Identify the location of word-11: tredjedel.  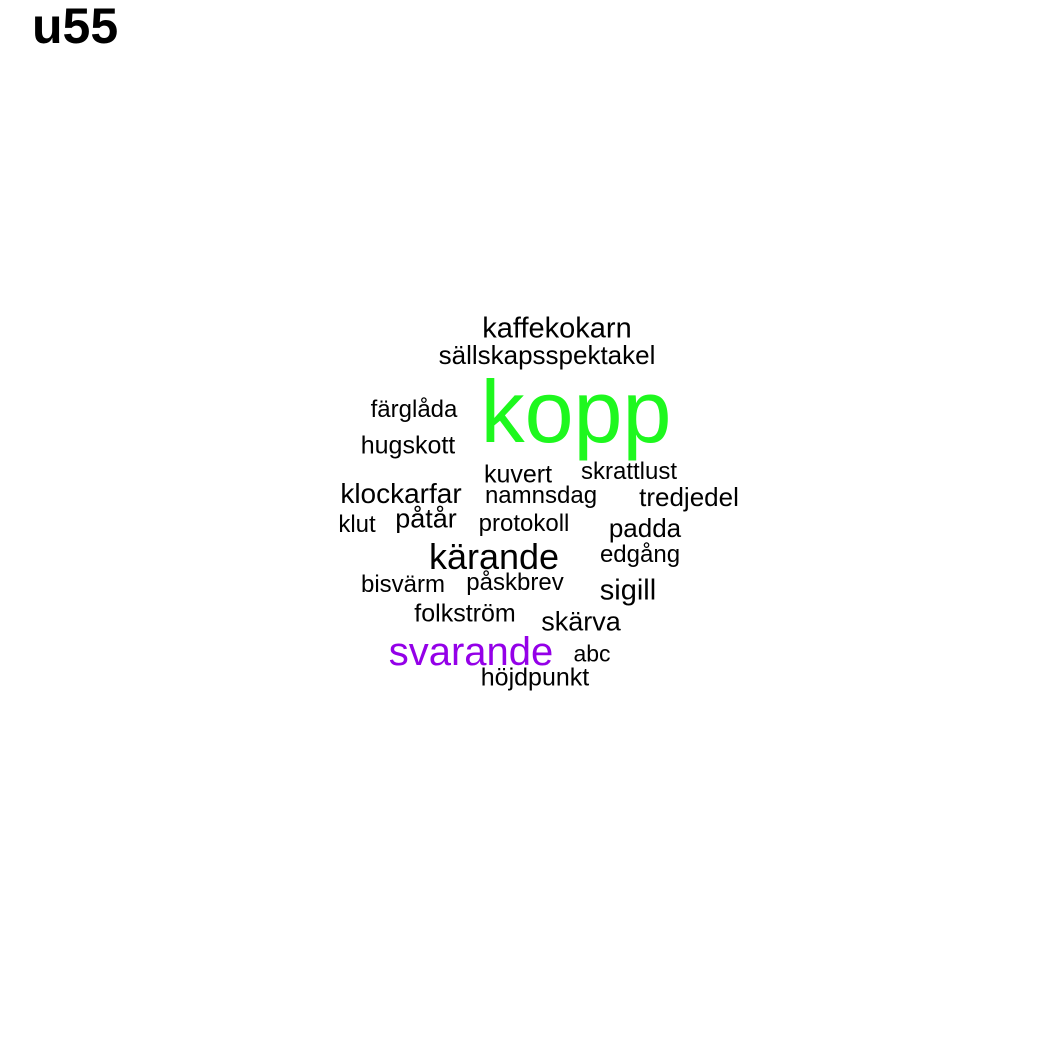
(689, 497).